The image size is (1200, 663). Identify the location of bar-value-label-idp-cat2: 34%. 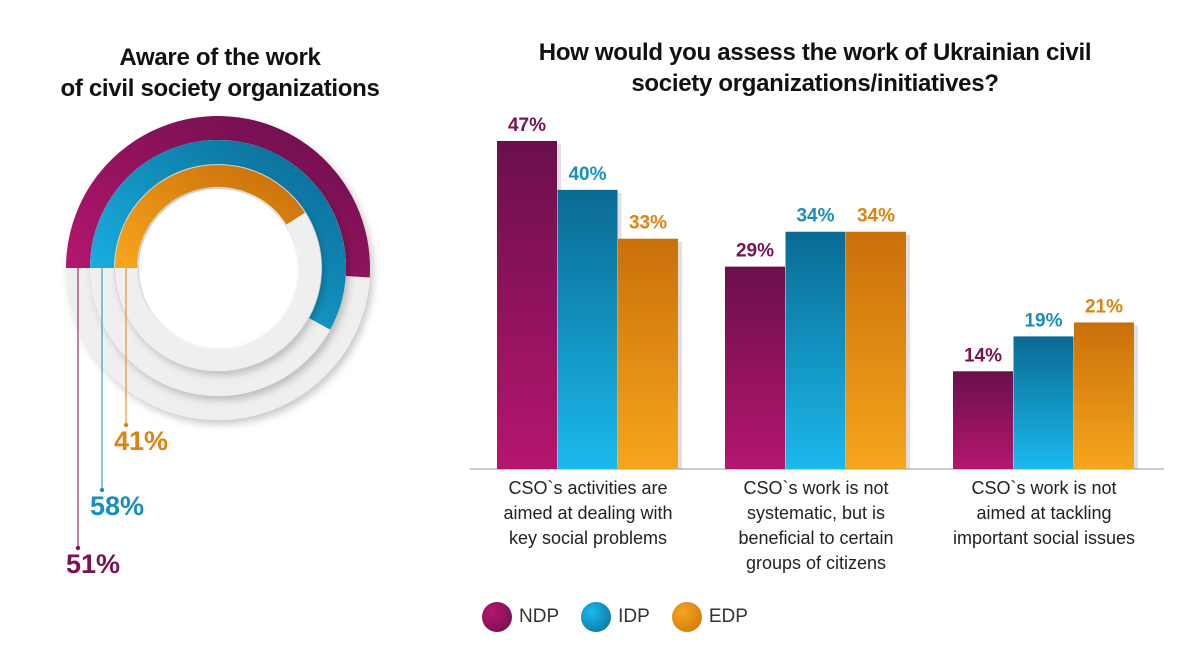
(815, 216).